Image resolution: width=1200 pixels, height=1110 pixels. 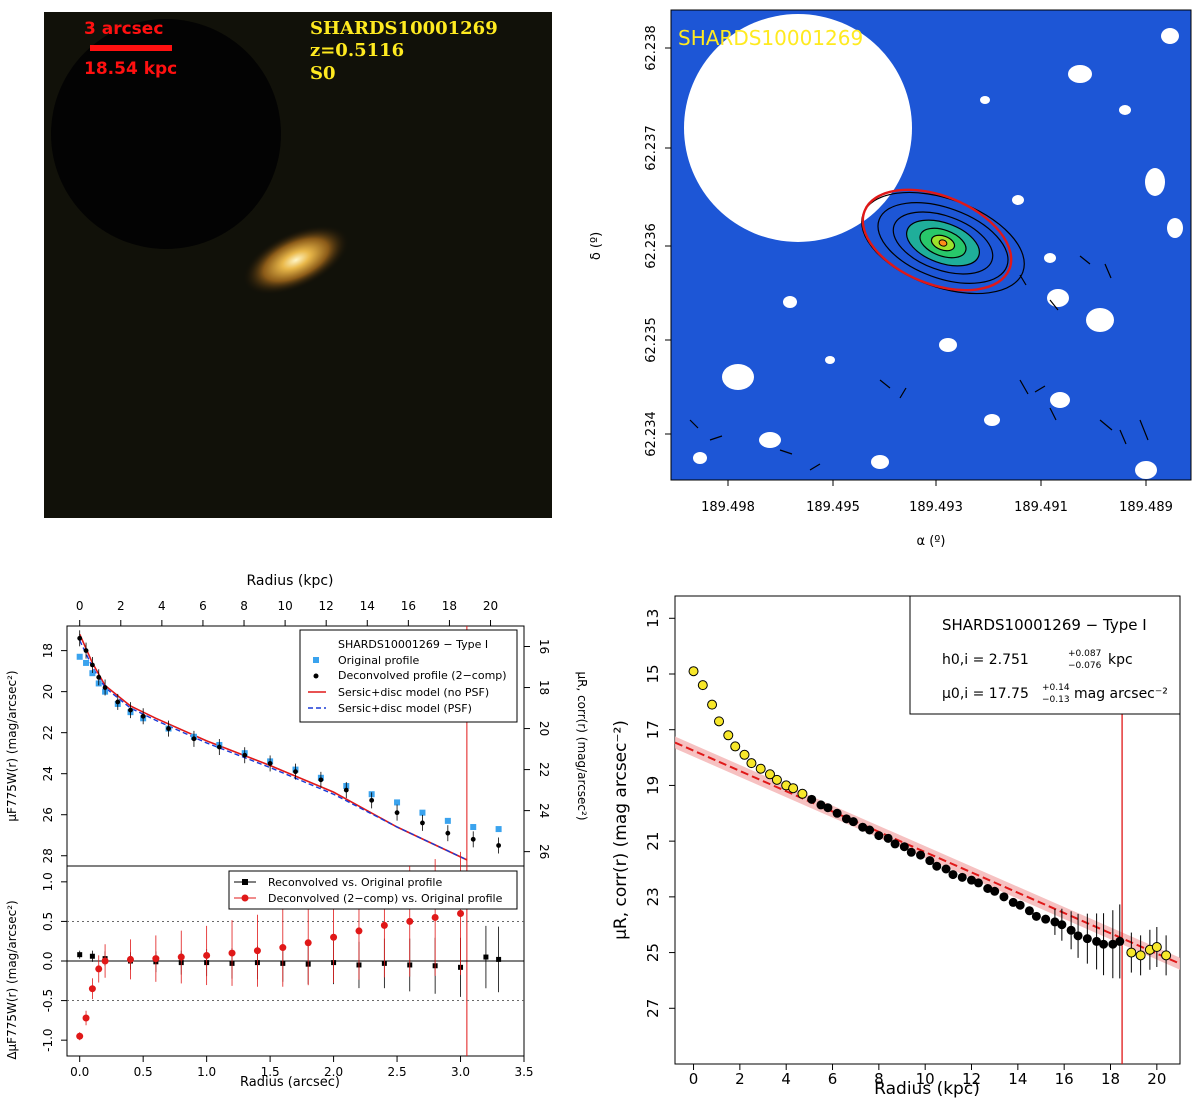 I want to click on map-galaxy-id: SHARDS10001269, so click(x=770, y=38).